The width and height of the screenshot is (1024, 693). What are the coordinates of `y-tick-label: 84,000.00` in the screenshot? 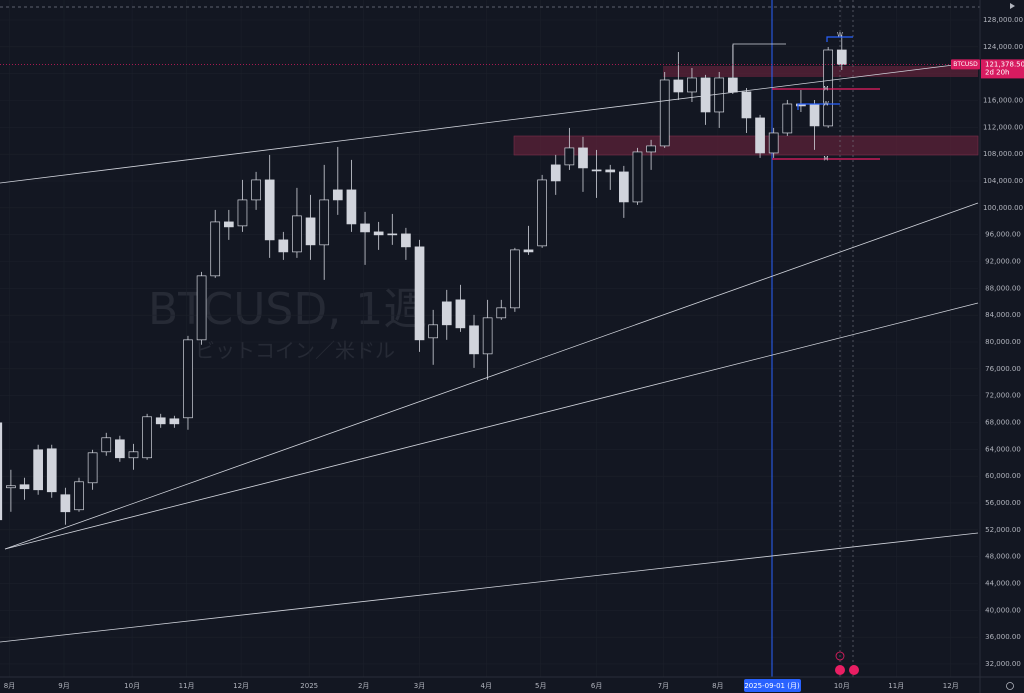 It's located at (1003, 315).